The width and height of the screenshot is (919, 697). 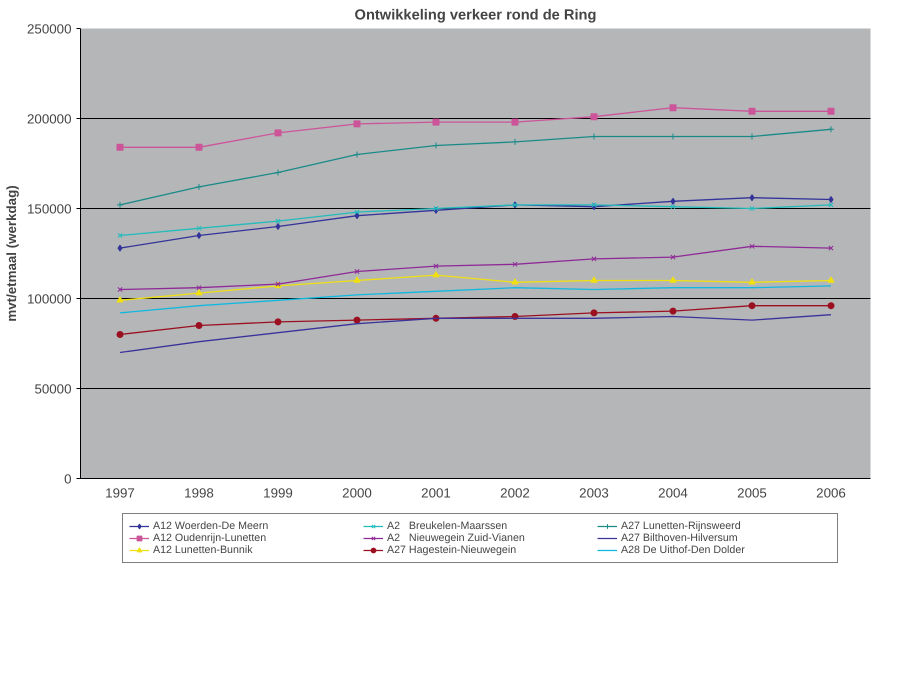 What do you see at coordinates (68, 479) in the screenshot?
I see `y-tick-label: 0` at bounding box center [68, 479].